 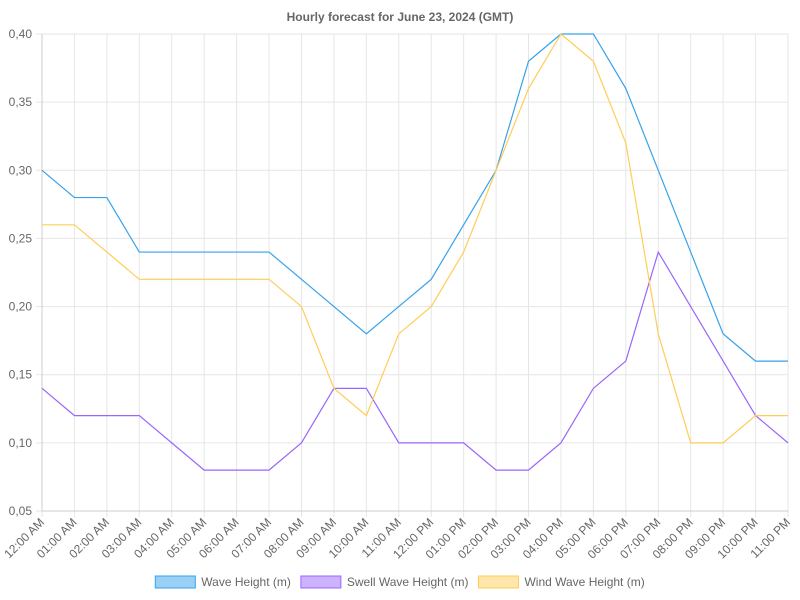 What do you see at coordinates (21, 34) in the screenshot?
I see `y-tick-label: 0,40` at bounding box center [21, 34].